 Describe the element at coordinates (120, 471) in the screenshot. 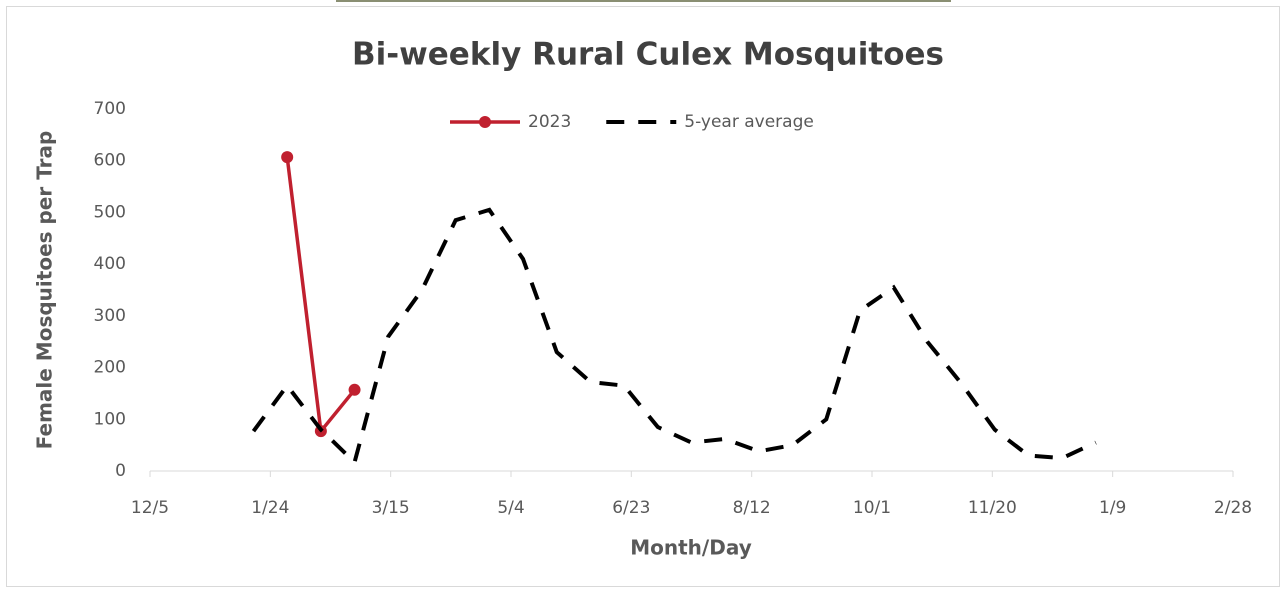

I see `y-tick-label: 0` at that location.